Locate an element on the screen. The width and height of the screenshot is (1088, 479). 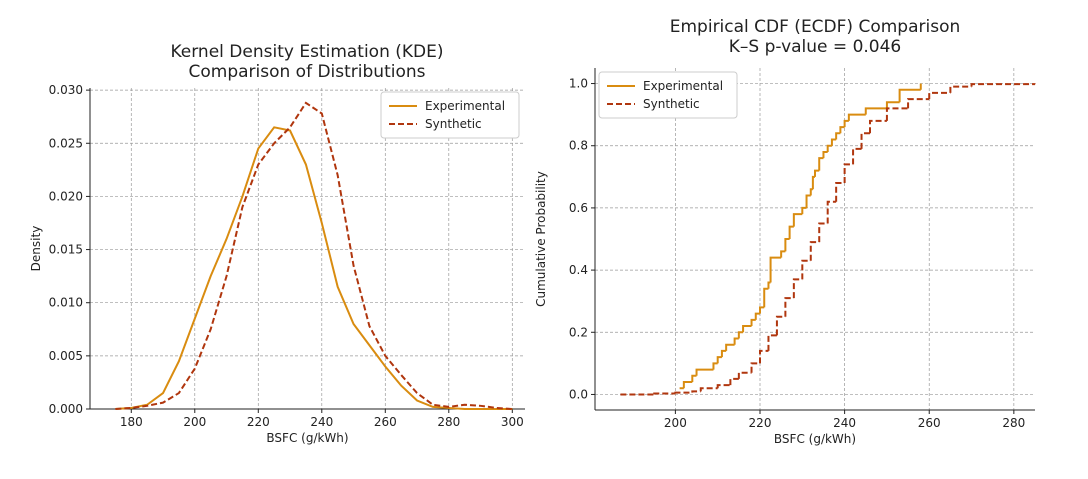
chart-title: Empirical CDF (ECDF) Comparison is located at coordinates (815, 27).